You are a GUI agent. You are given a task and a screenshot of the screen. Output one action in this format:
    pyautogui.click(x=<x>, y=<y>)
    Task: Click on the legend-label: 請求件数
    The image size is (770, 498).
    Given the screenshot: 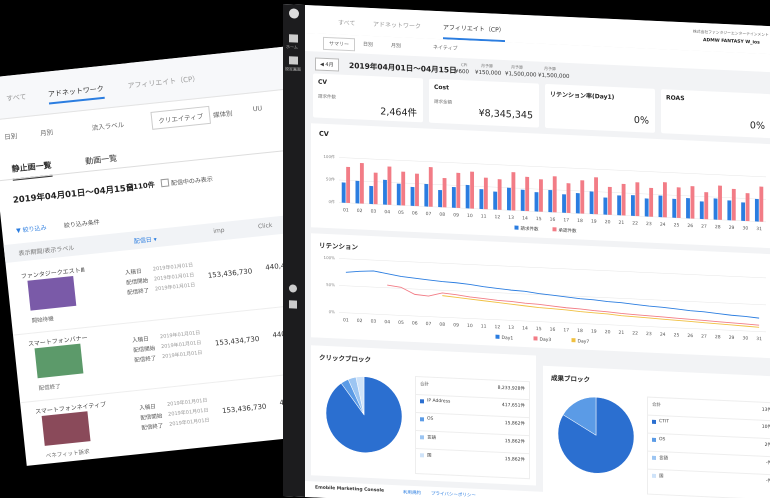 What is the action you would take?
    pyautogui.click(x=530, y=229)
    